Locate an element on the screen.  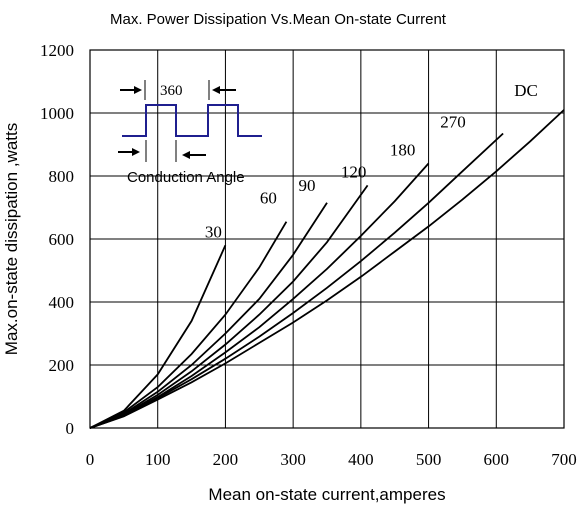
y-axis-label: Max.on-state dissipation ,watts is located at coordinates (11, 239).